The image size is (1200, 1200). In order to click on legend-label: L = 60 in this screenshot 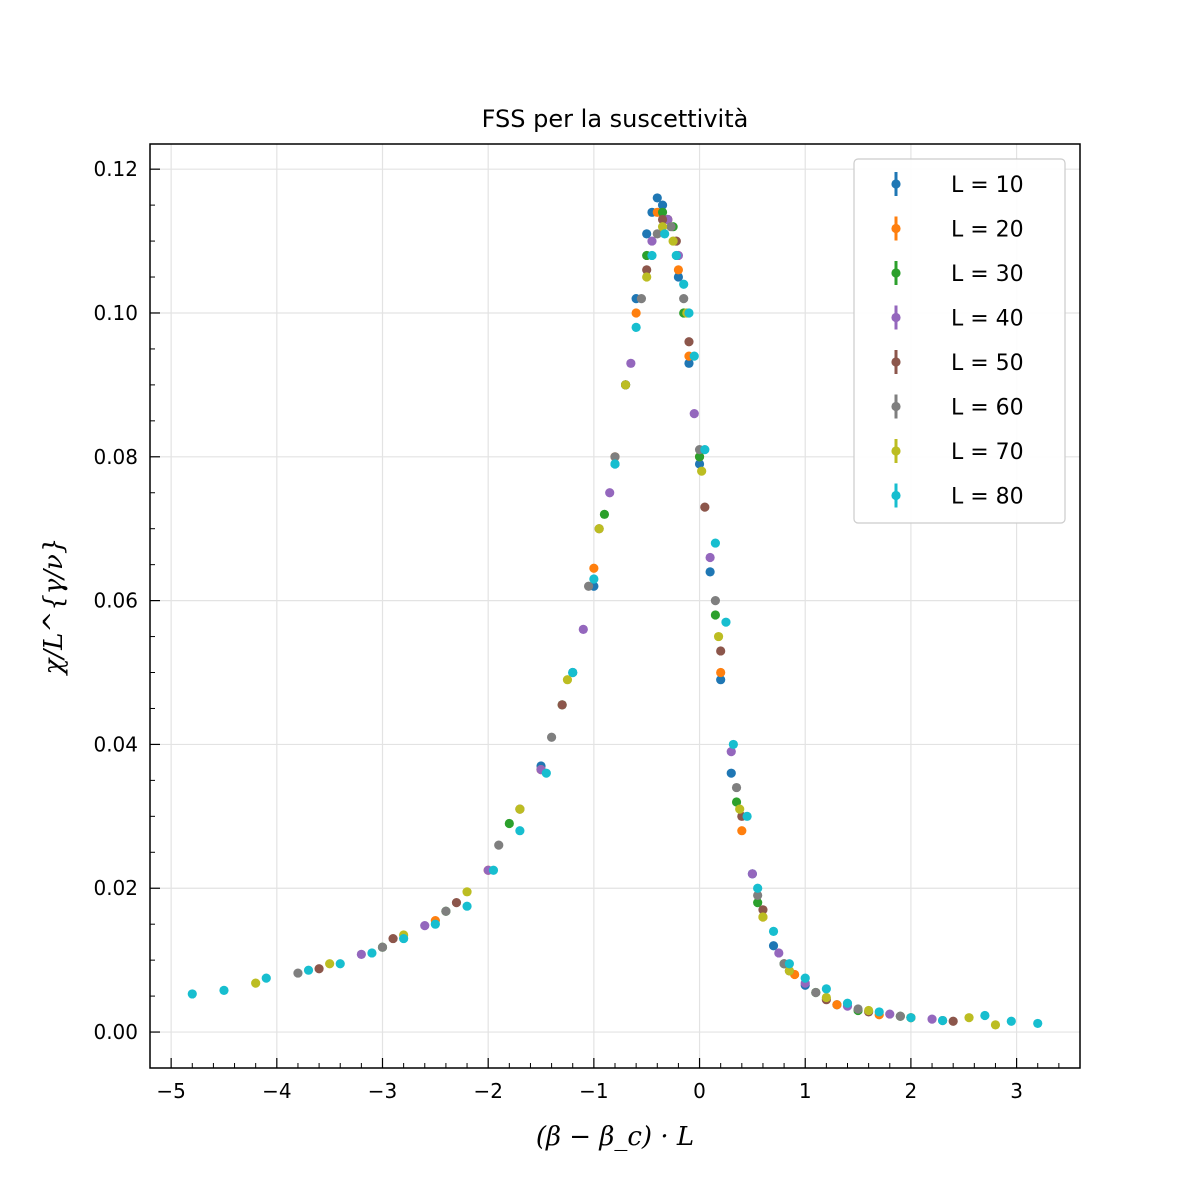, I will do `click(987, 408)`.